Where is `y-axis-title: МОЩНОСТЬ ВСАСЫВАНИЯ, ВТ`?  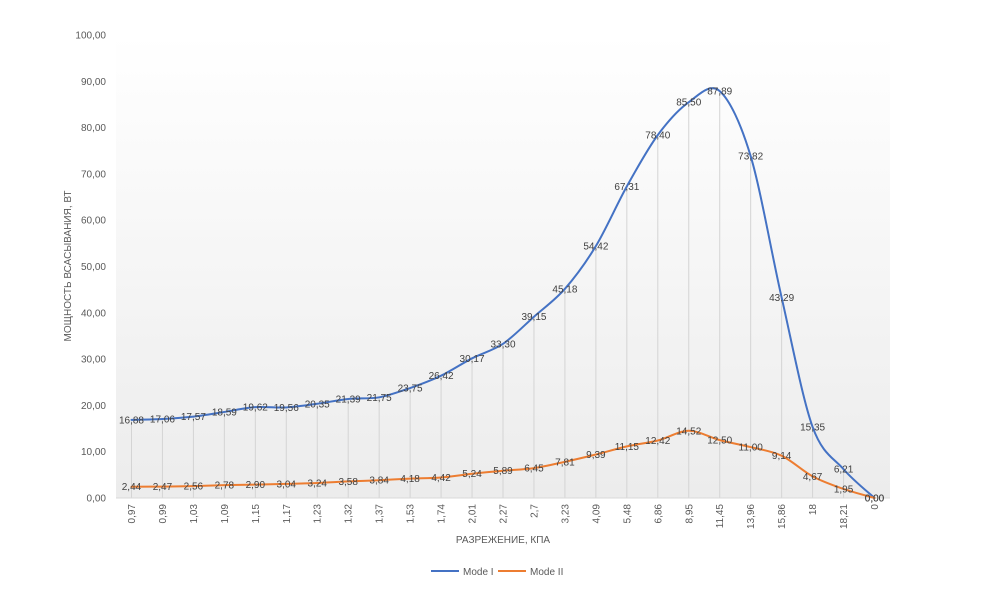 y-axis-title: МОЩНОСТЬ ВСАСЫВАНИЯ, ВТ is located at coordinates (68, 266).